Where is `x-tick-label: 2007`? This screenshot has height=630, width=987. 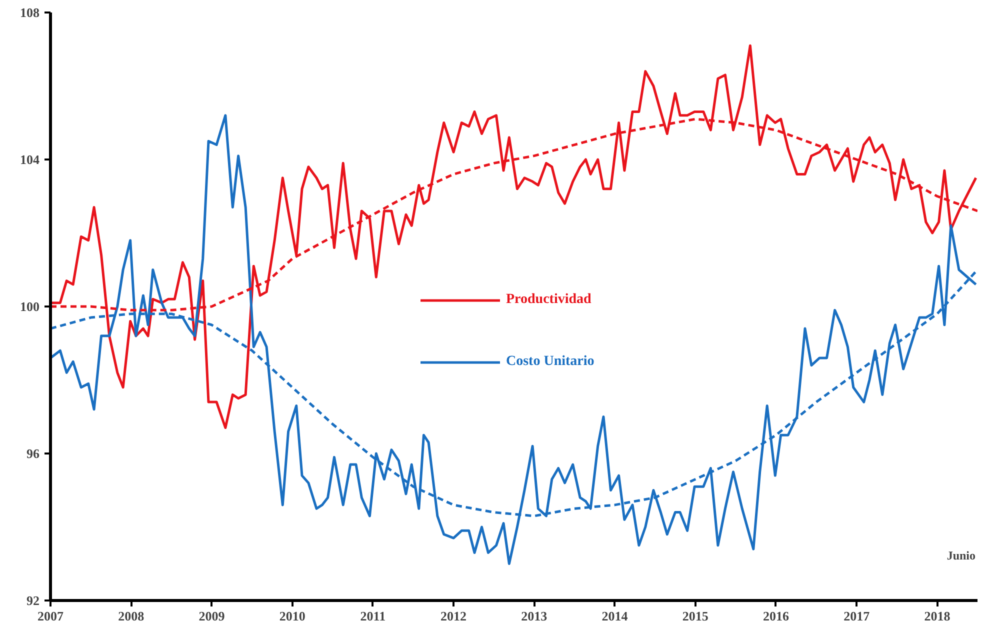 x-tick-label: 2007 is located at coordinates (51, 616).